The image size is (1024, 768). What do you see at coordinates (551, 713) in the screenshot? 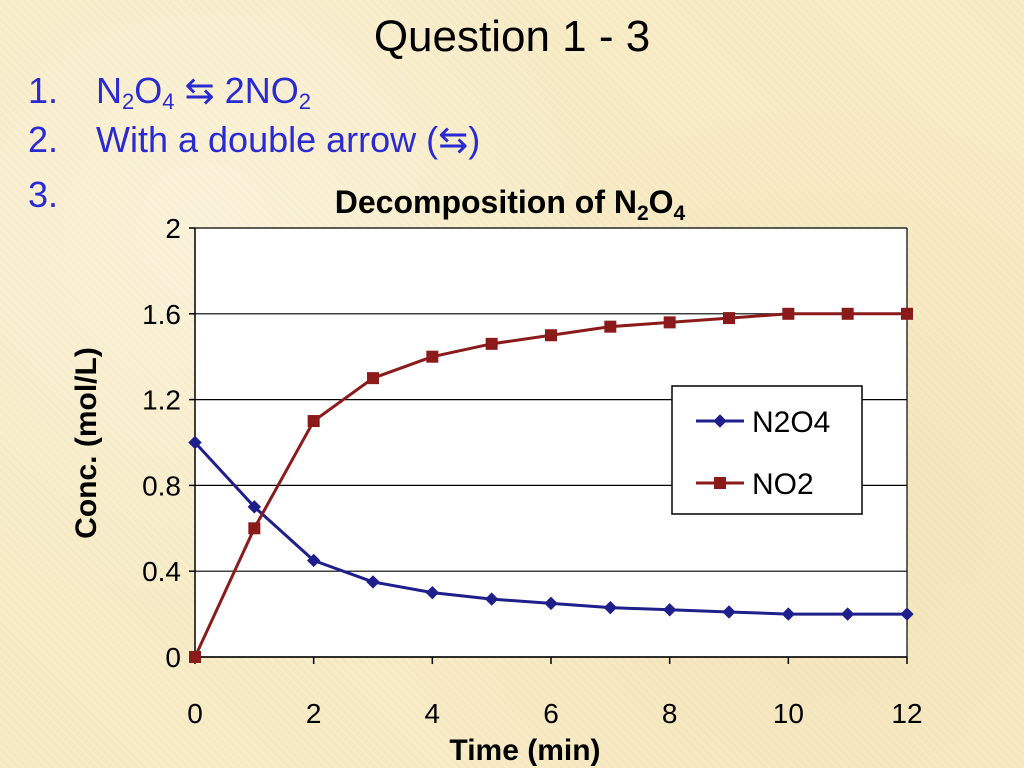
I see `x-tick-label: 6` at bounding box center [551, 713].